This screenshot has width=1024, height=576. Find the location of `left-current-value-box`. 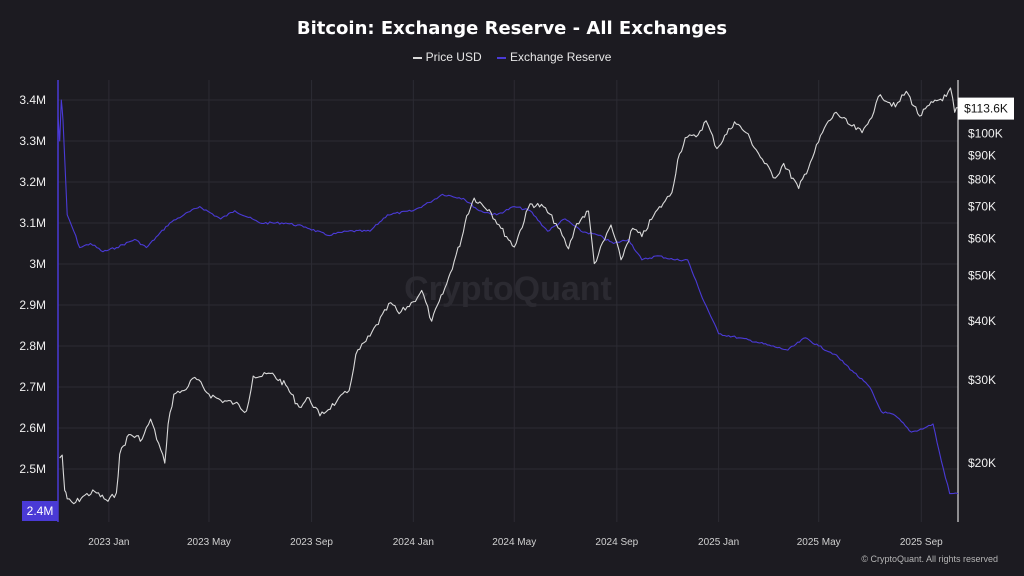

left-current-value-box is located at coordinates (40, 511).